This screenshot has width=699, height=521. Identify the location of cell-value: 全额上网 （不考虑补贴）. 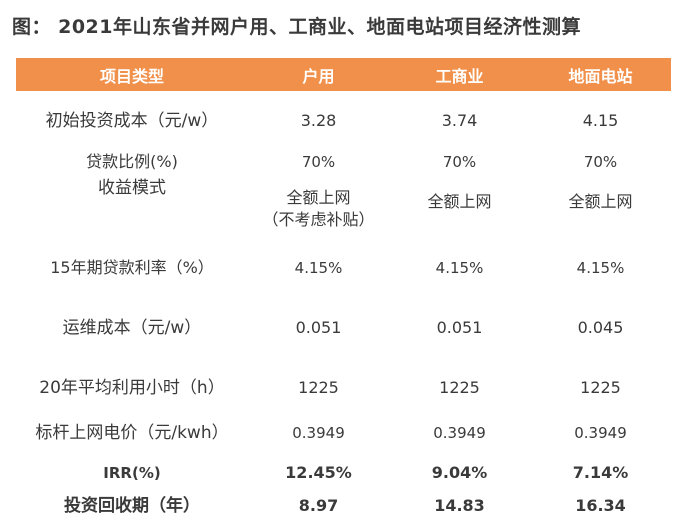
(318, 209).